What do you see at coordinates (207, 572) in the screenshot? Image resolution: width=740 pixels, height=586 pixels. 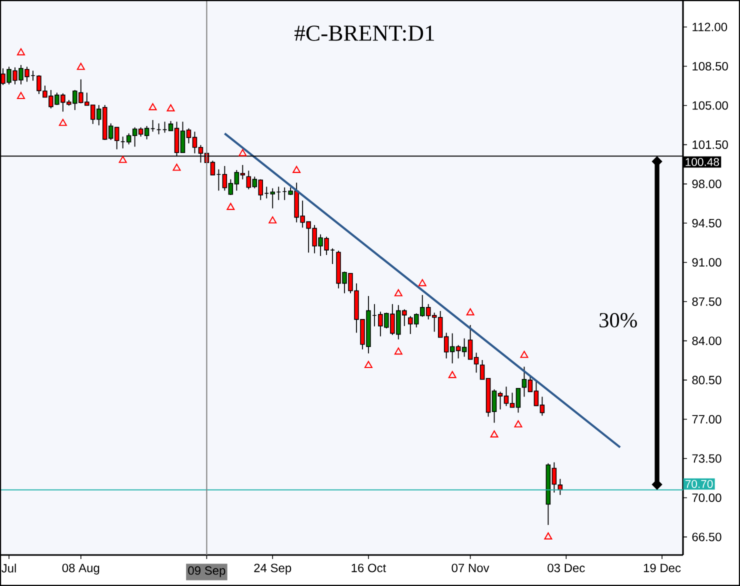 I see `x-tick-label: 09 Sep` at bounding box center [207, 572].